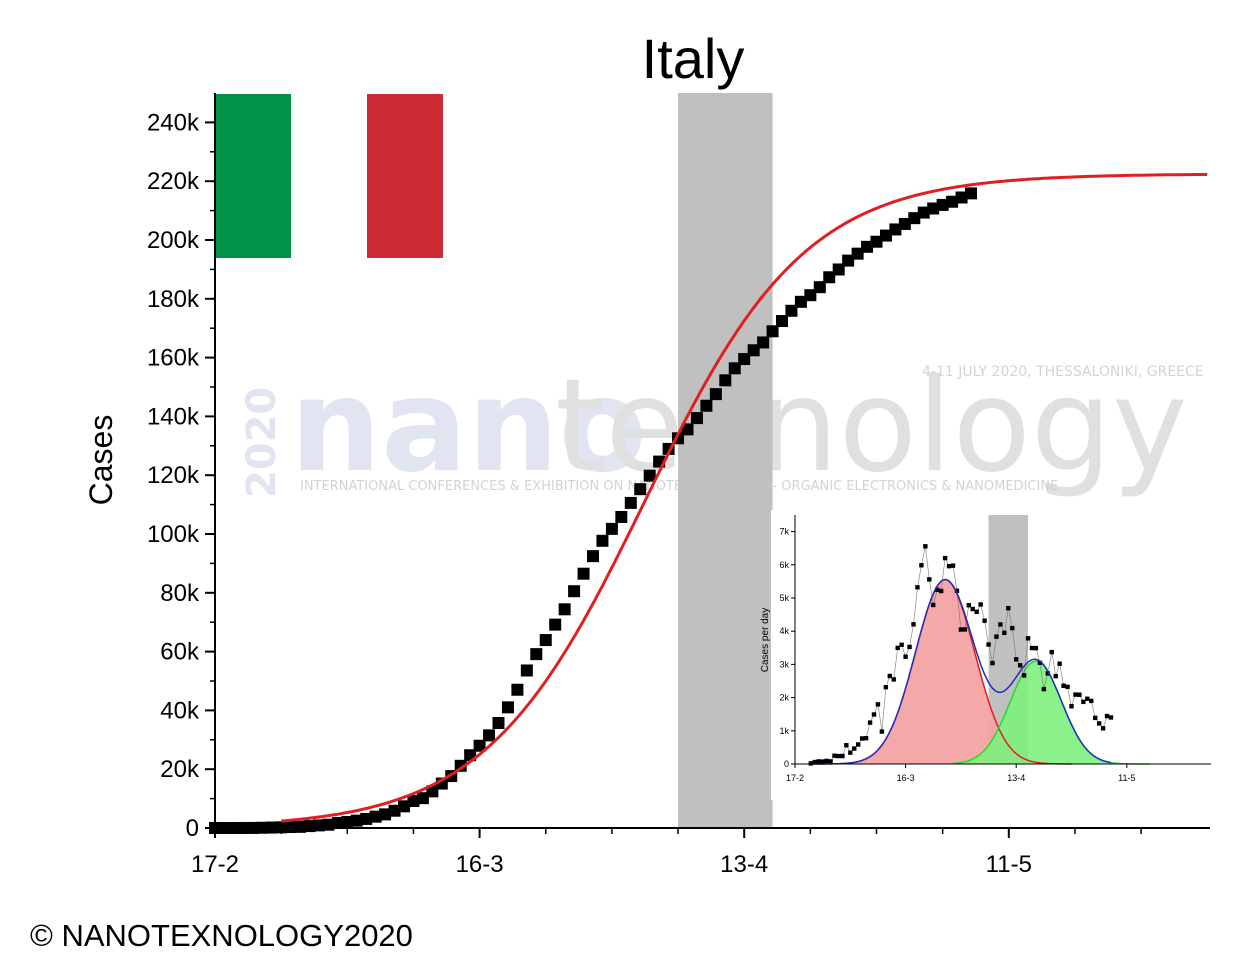 The width and height of the screenshot is (1260, 964). I want to click on y-tick-label: 60k, so click(180, 652).